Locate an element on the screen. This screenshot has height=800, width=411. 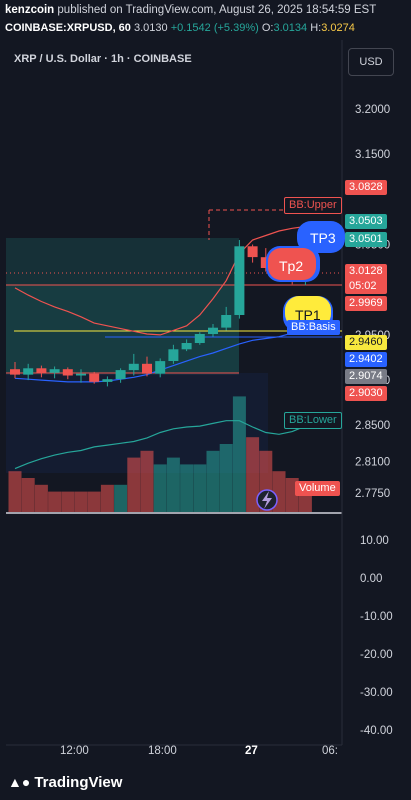
tp2-label: Tp2 is located at coordinates (291, 266).